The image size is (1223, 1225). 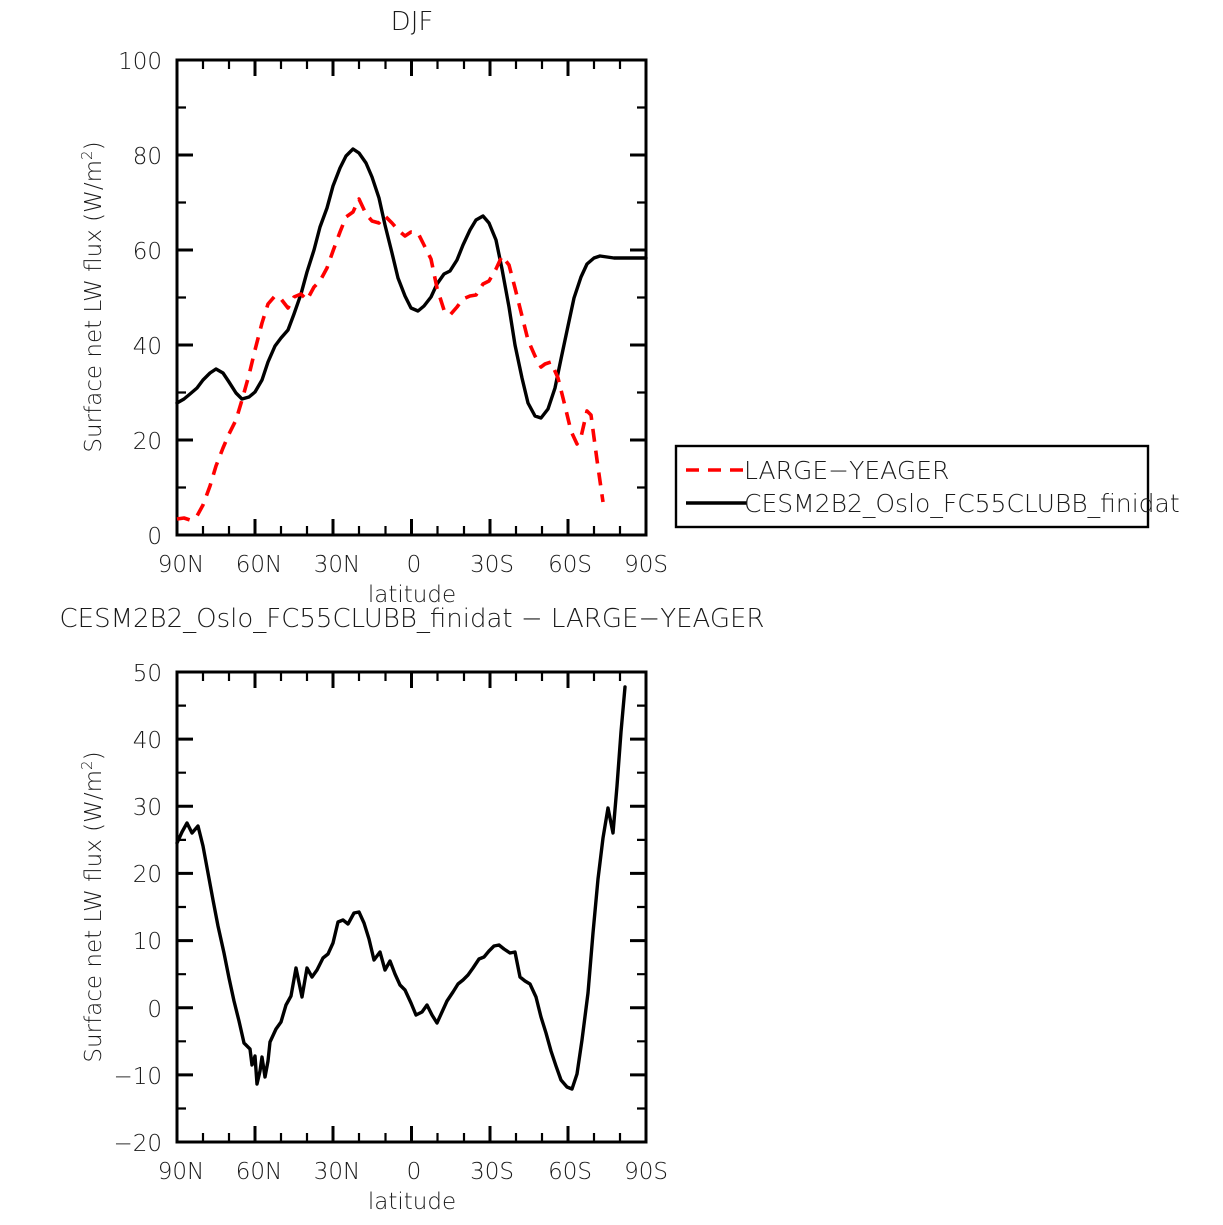 What do you see at coordinates (94, 306) in the screenshot?
I see `top-panel-ylabel-main: Surface net LW flux (W/m` at bounding box center [94, 306].